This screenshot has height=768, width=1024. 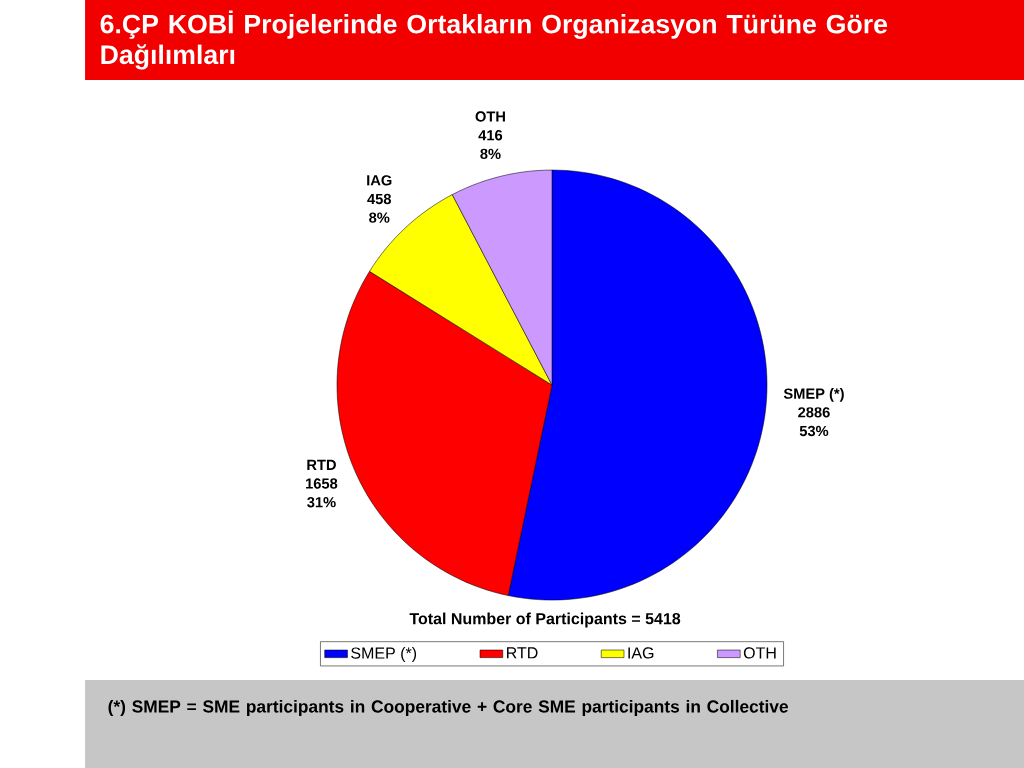 What do you see at coordinates (321, 502) in the screenshot?
I see `text: 31%` at bounding box center [321, 502].